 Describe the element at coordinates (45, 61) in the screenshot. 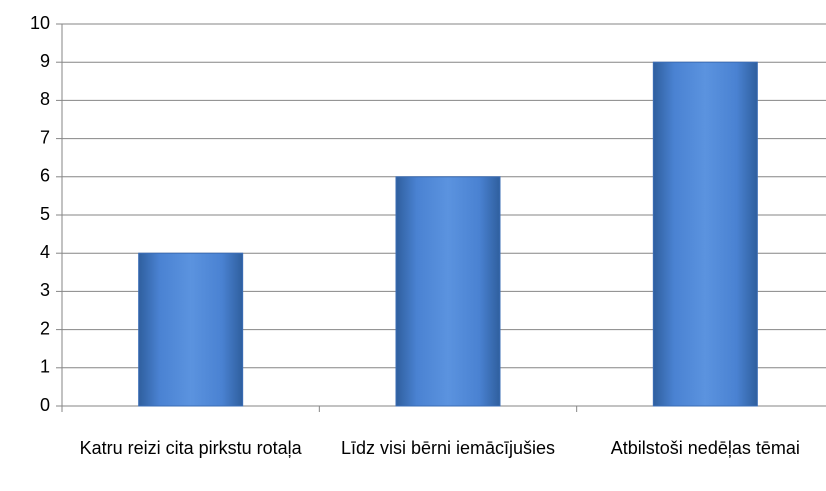

I see `y-tick-label: 9` at that location.